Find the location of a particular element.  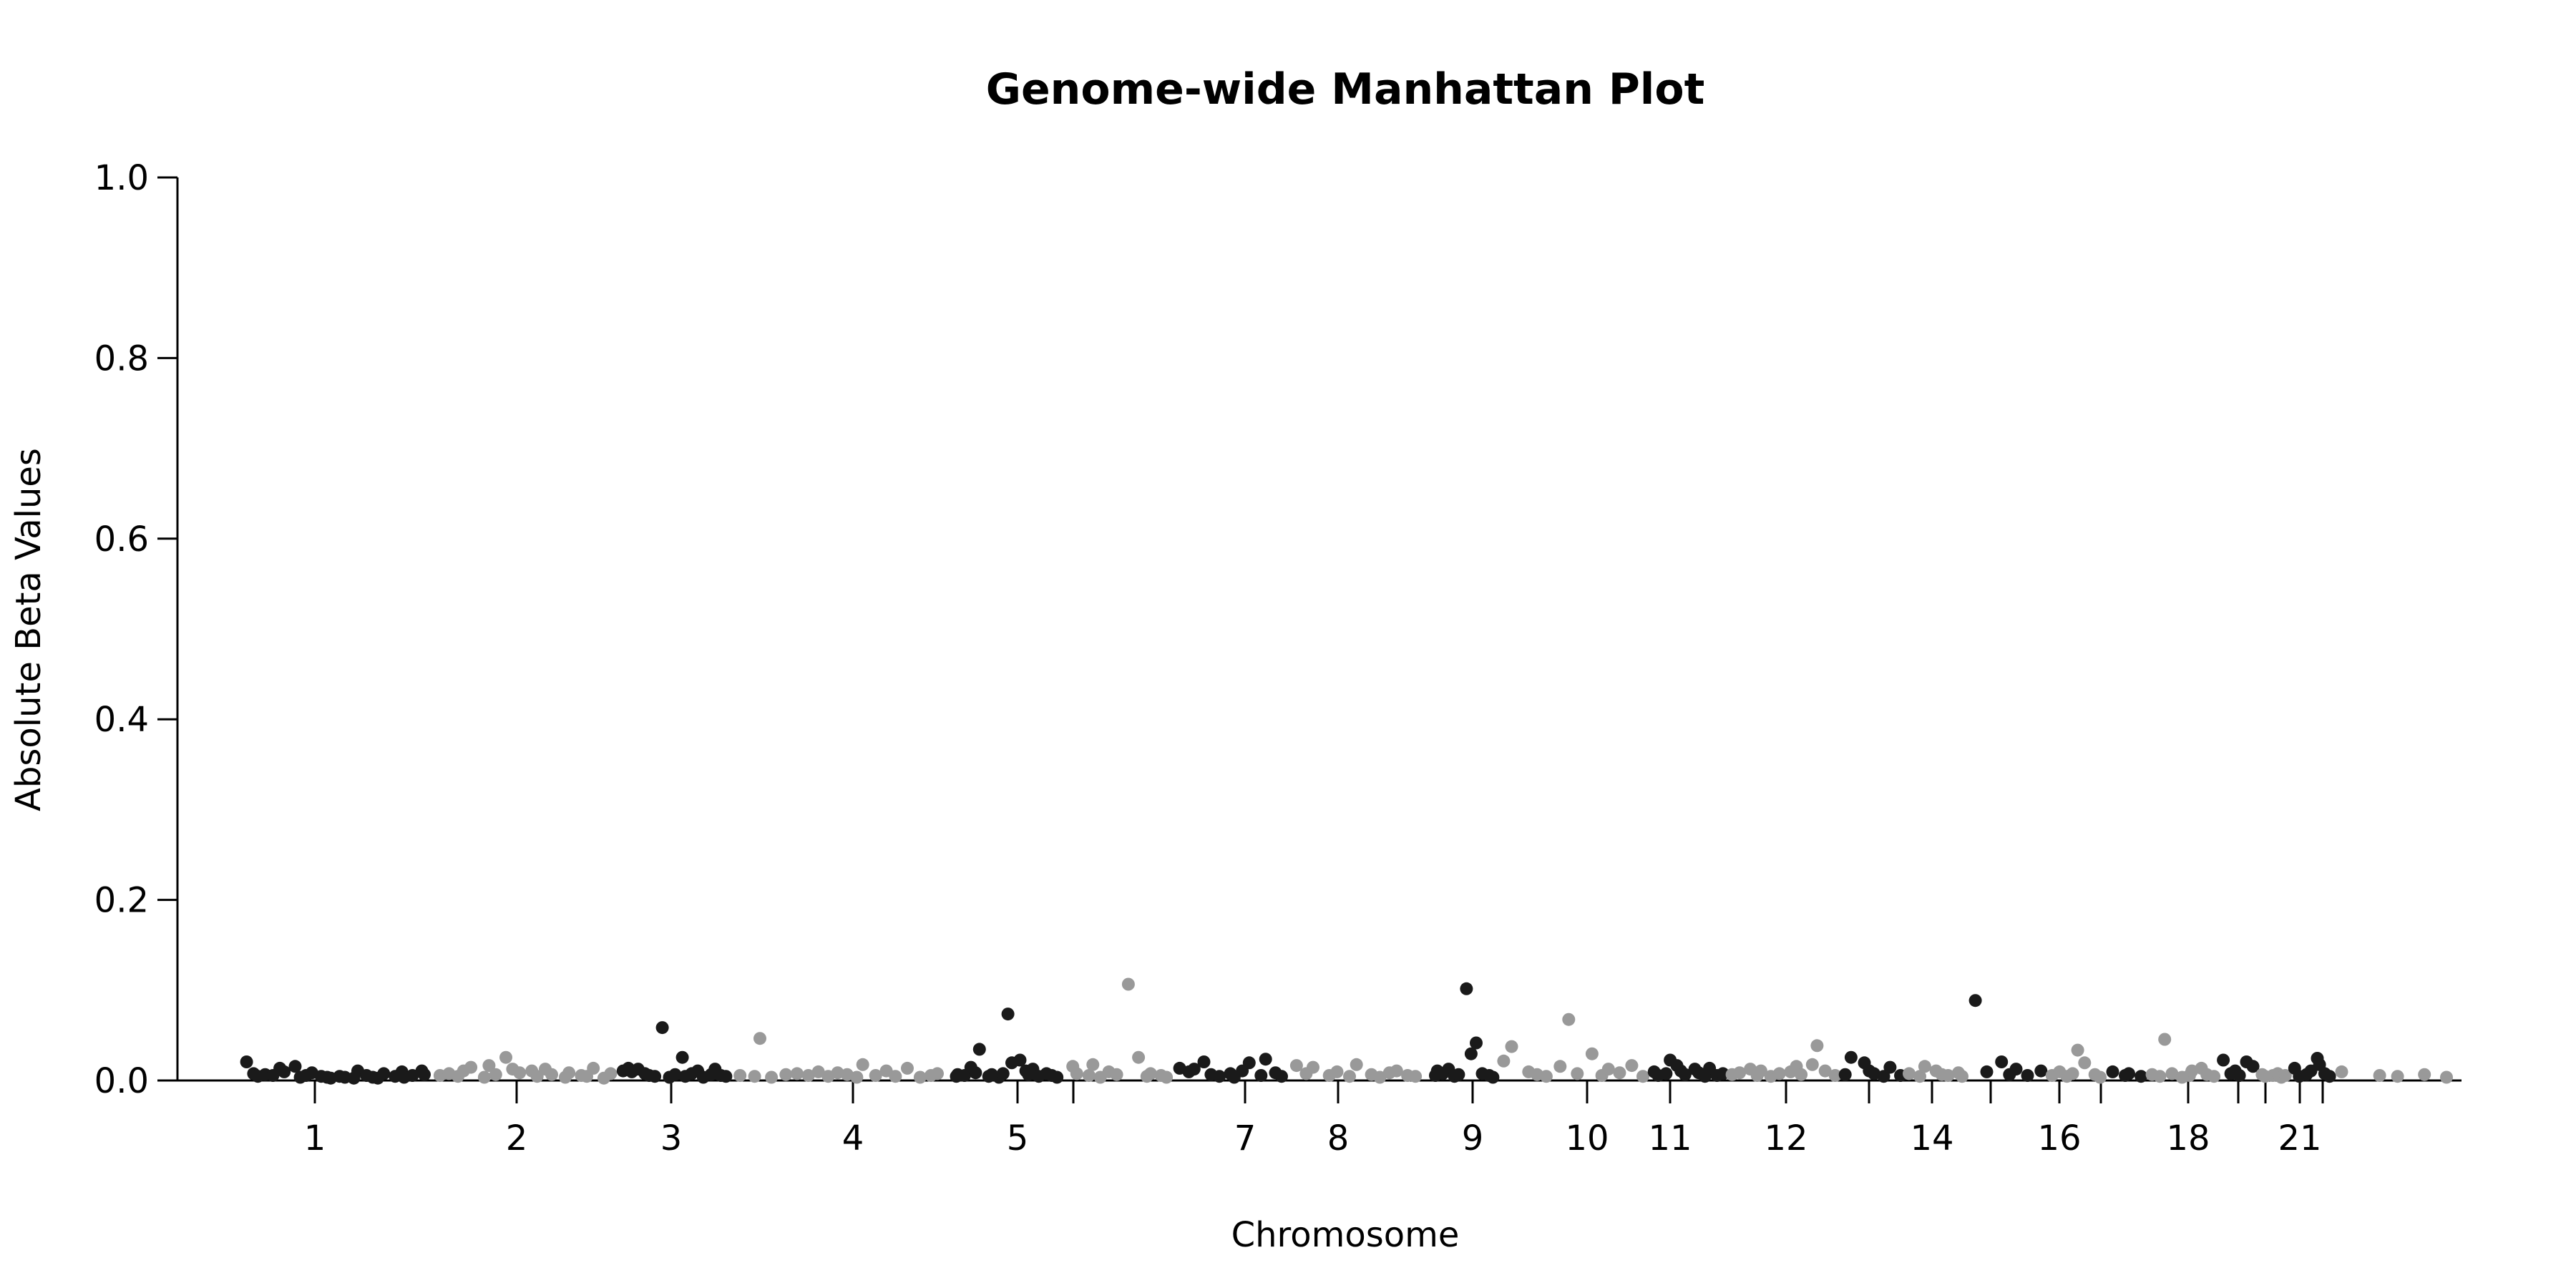

x-tick-label: 4 is located at coordinates (853, 1138).